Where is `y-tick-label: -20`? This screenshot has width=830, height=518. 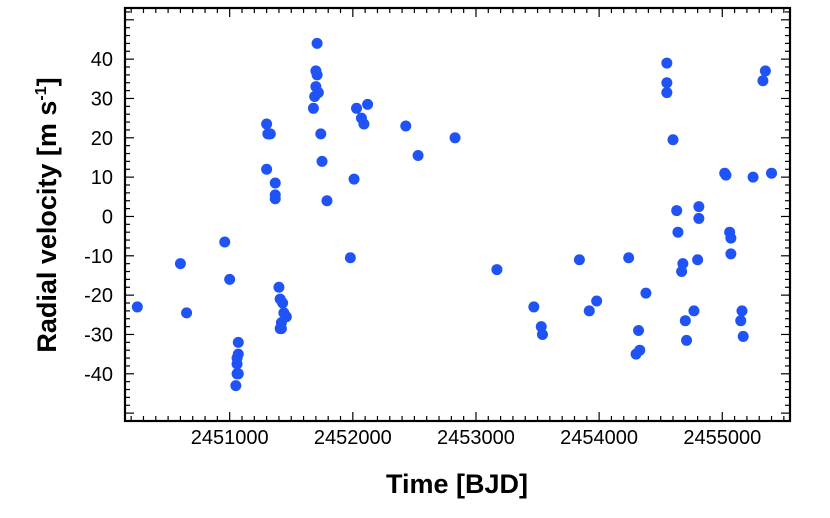 y-tick-label: -20 is located at coordinates (98, 296).